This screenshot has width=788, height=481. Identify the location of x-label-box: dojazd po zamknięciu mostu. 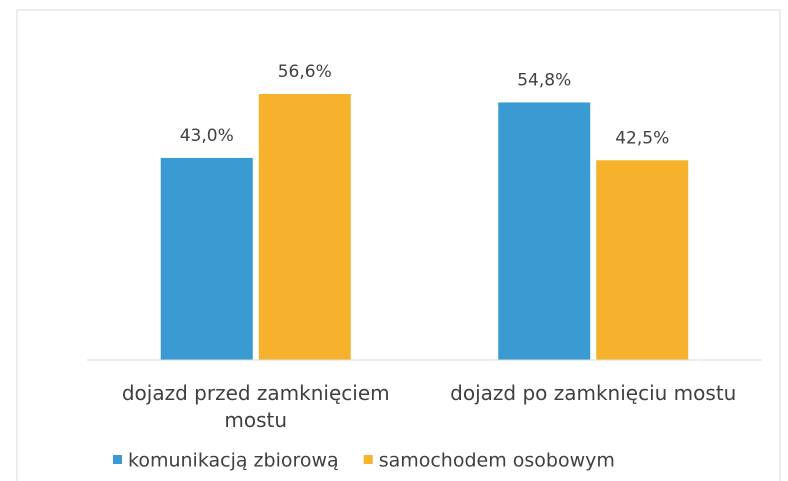
(593, 393).